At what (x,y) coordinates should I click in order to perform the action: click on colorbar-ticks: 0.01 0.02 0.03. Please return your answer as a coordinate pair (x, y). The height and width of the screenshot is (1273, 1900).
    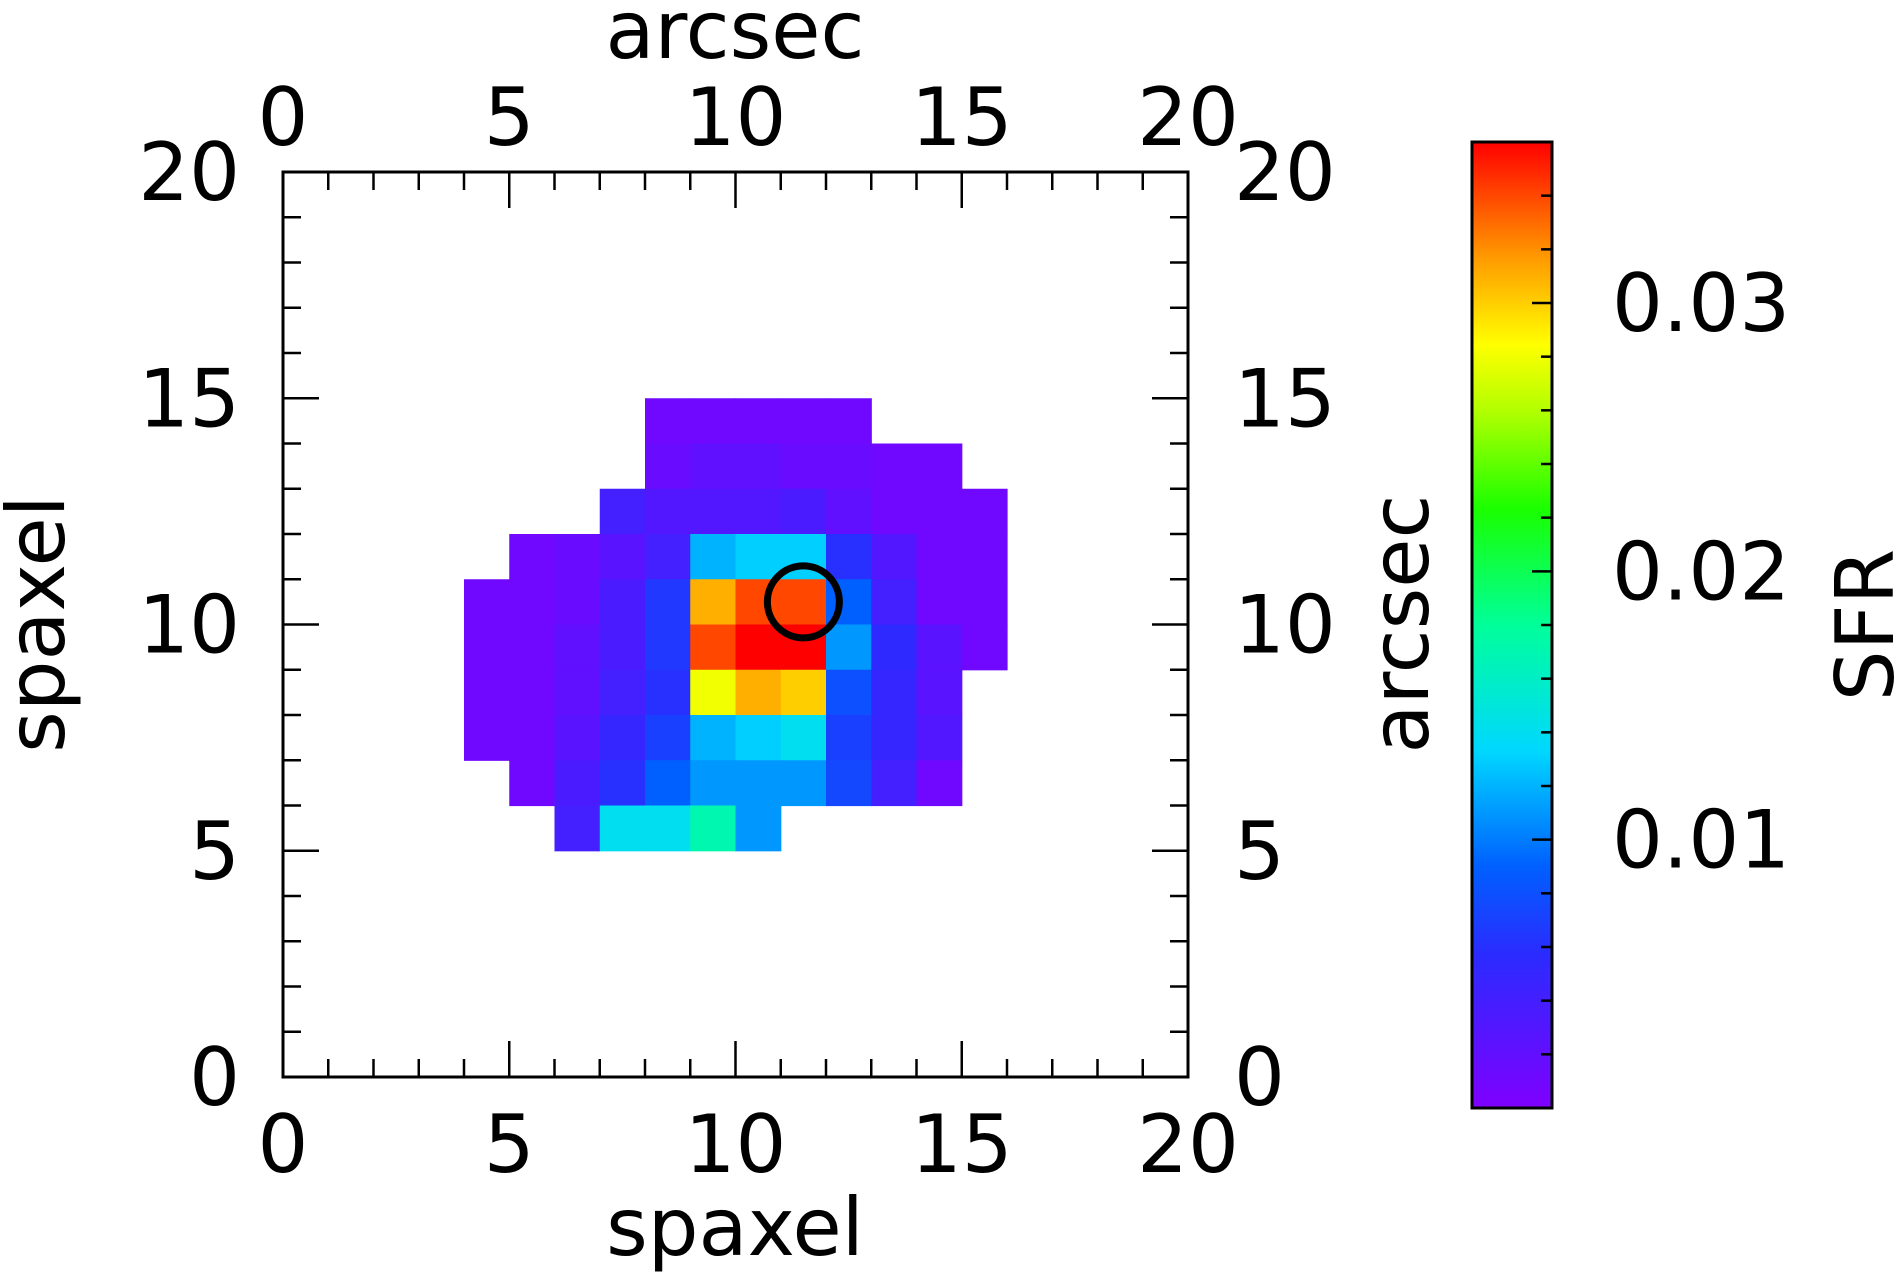
    Looking at the image, I should click on (1661, 625).